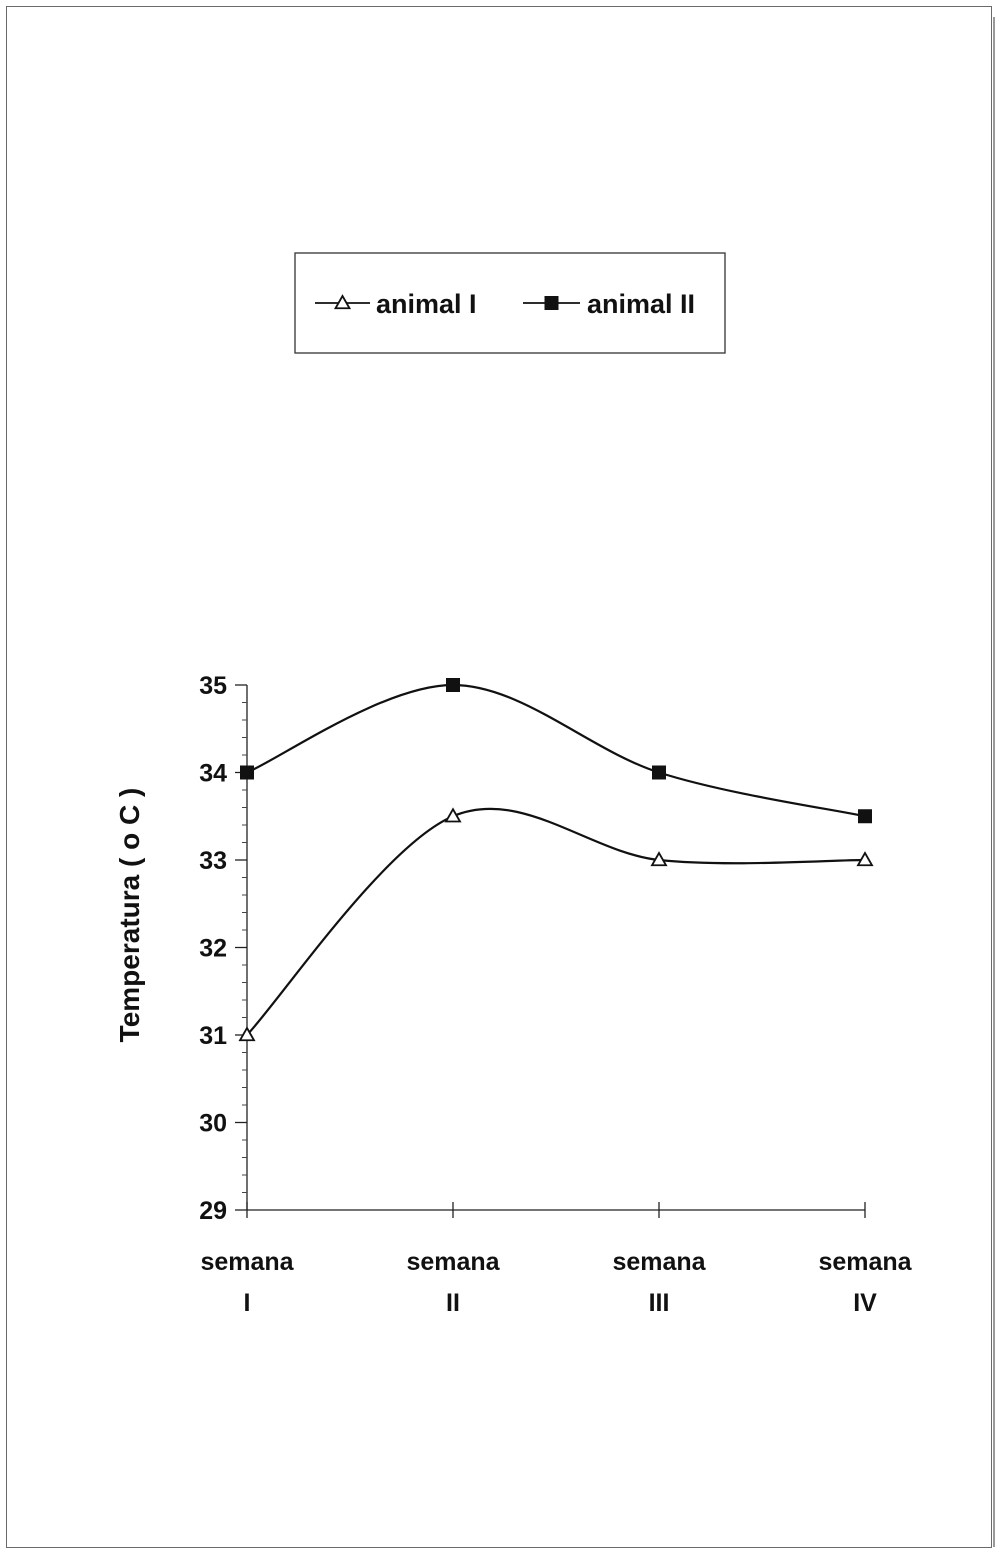 The width and height of the screenshot is (1000, 1557). I want to click on y-tick-label: 29, so click(213, 1211).